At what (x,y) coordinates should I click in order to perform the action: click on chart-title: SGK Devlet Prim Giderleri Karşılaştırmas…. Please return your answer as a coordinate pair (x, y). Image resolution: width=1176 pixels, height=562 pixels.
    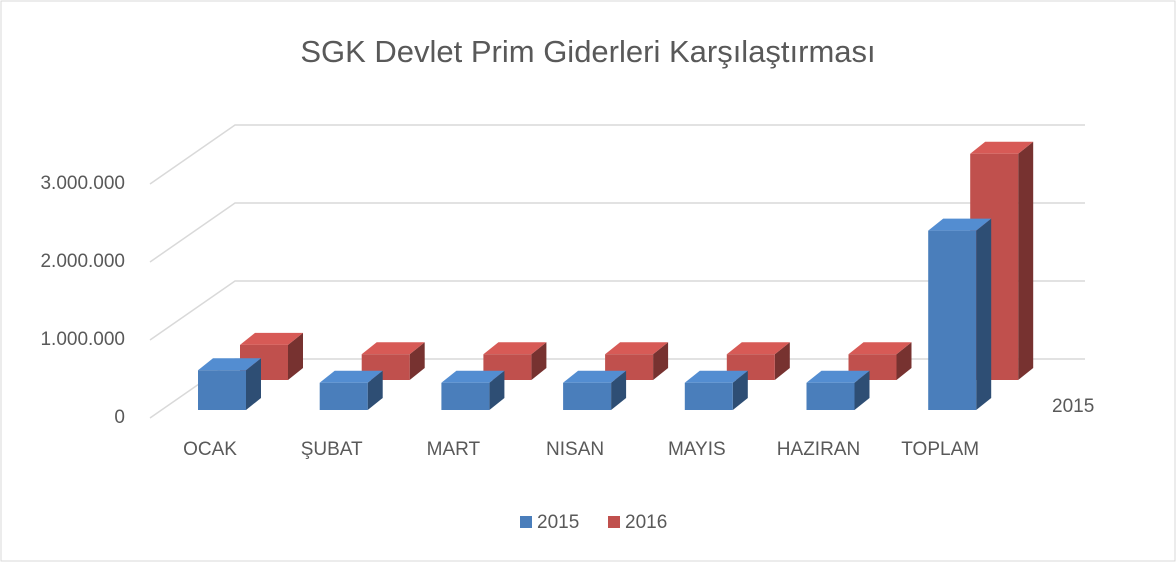
    Looking at the image, I should click on (587, 51).